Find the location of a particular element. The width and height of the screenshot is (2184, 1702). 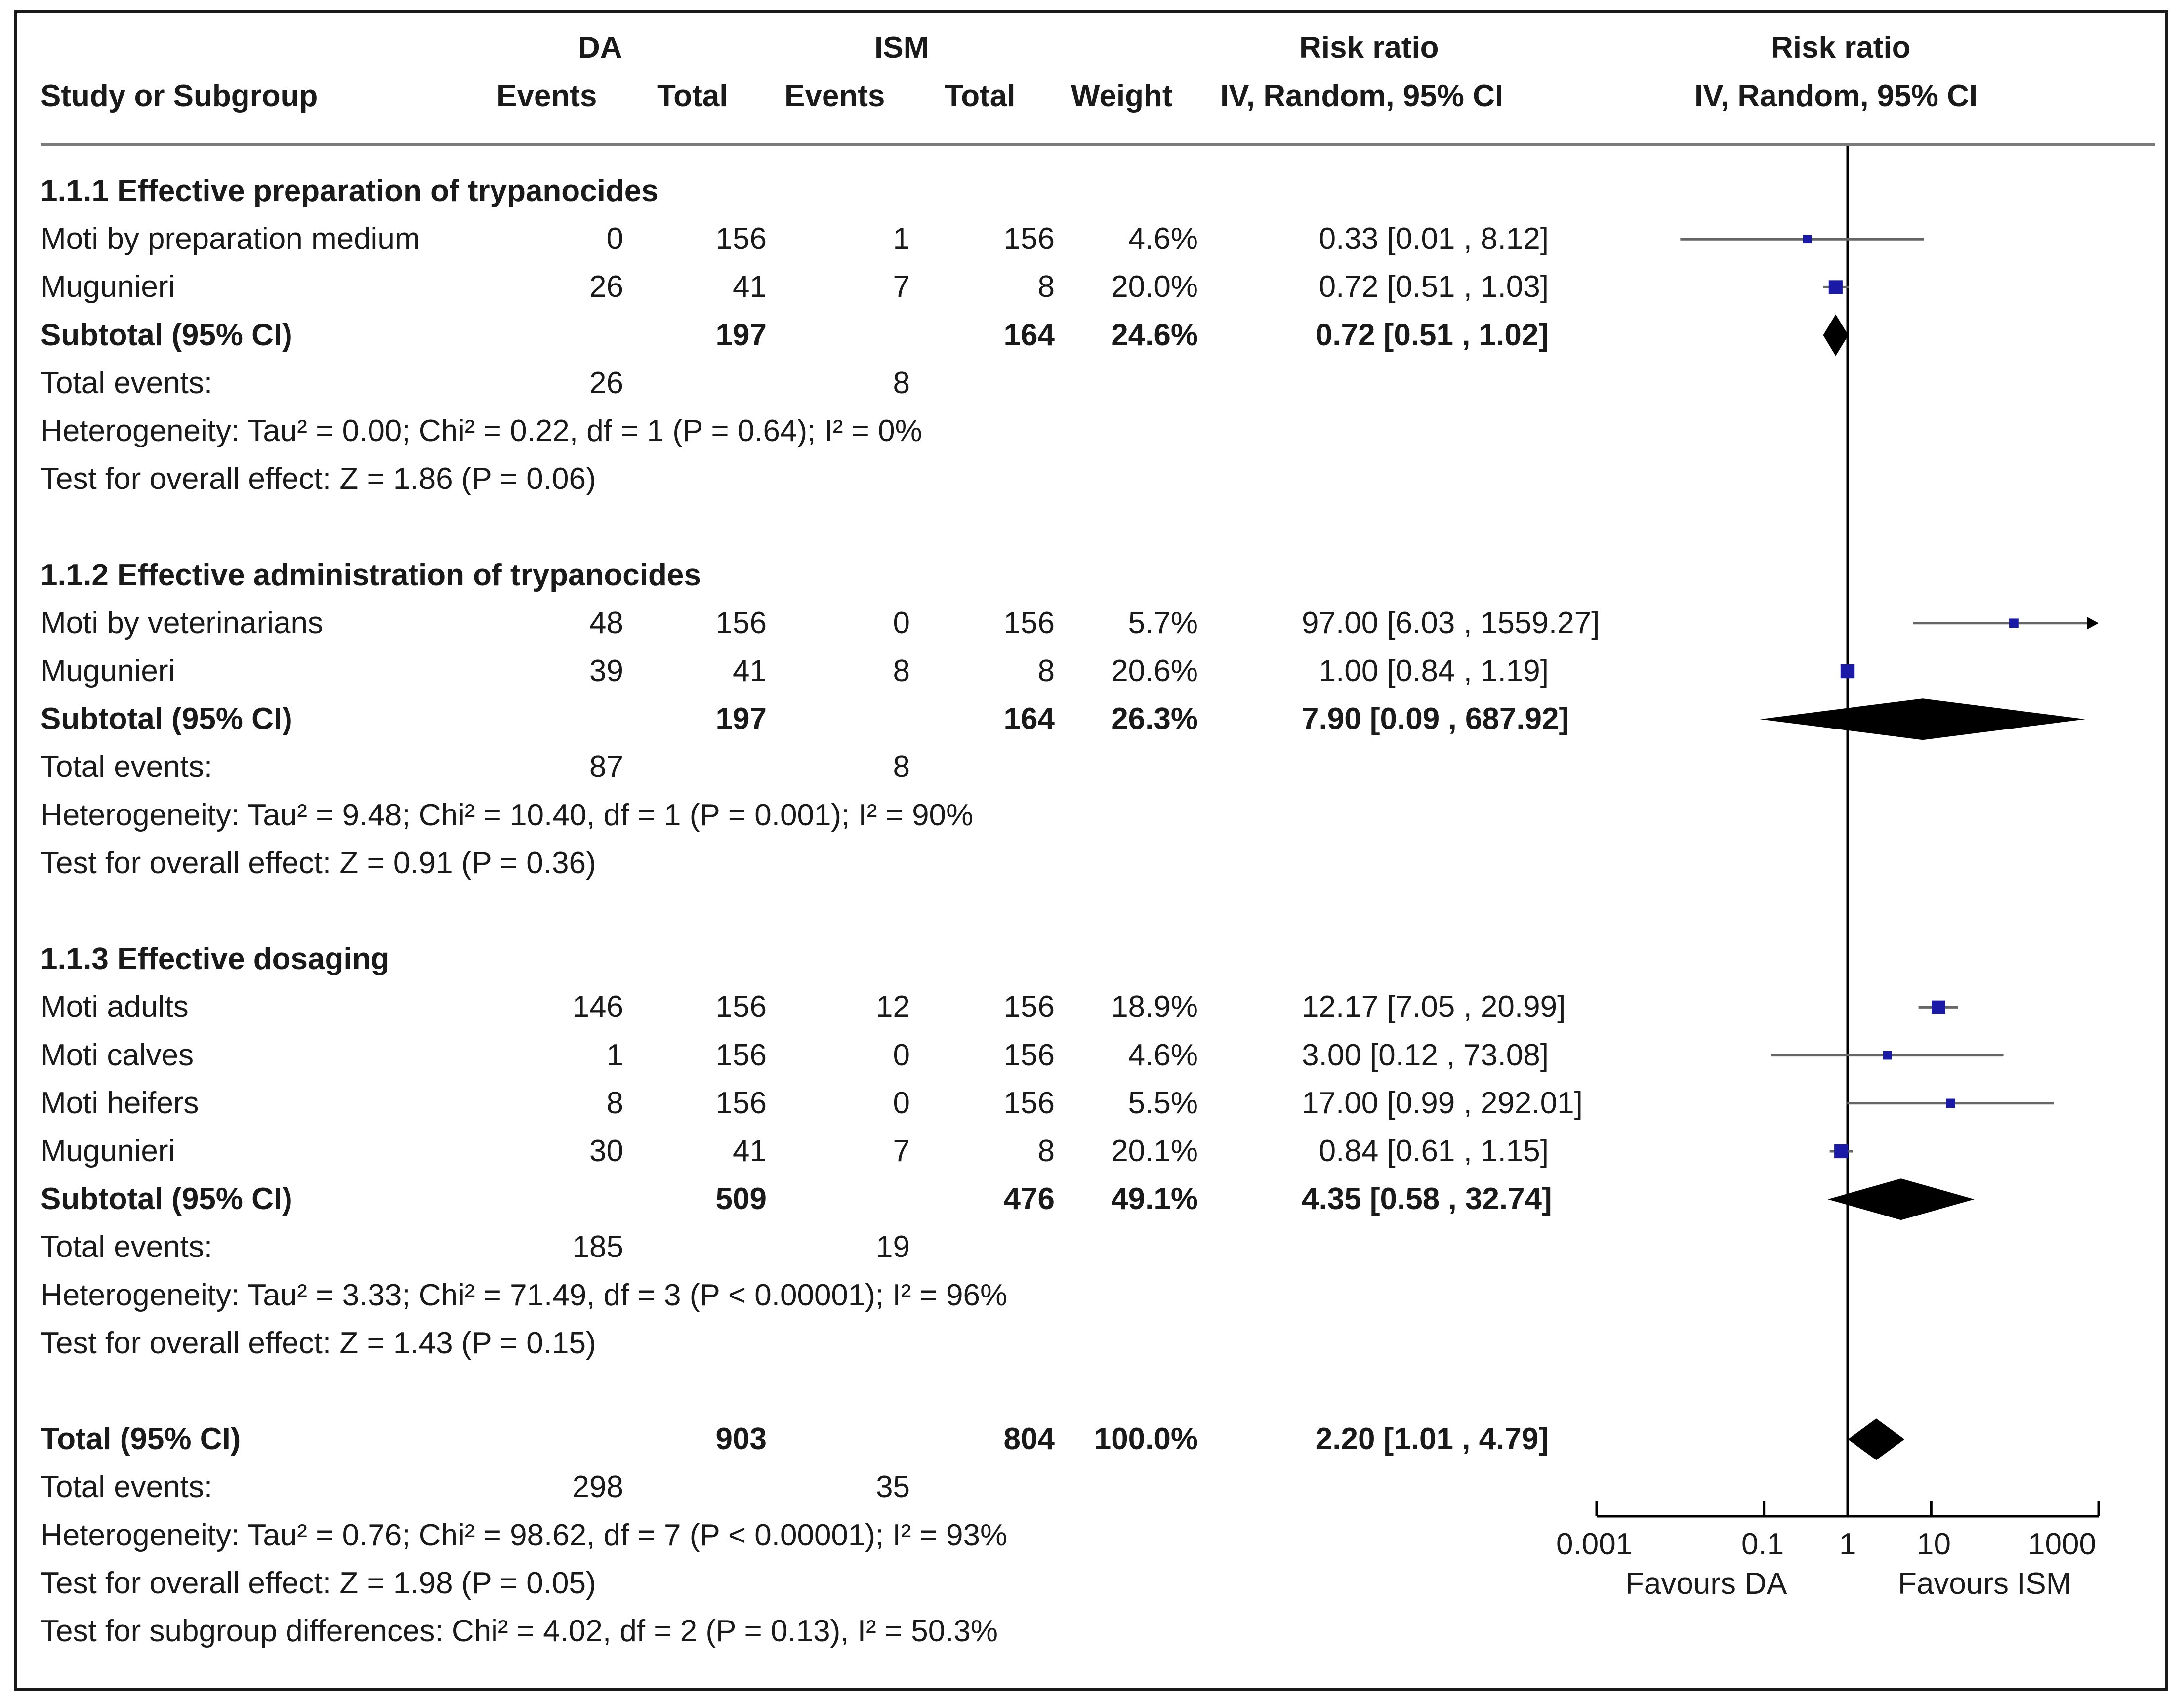

header-group1: DA is located at coordinates (600, 48).